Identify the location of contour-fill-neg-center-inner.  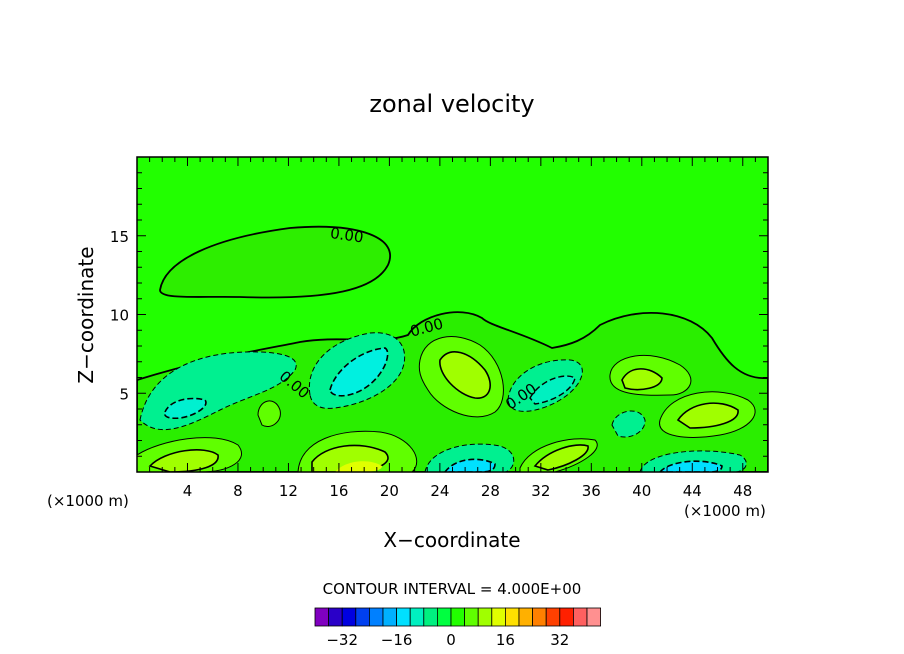
(359, 372).